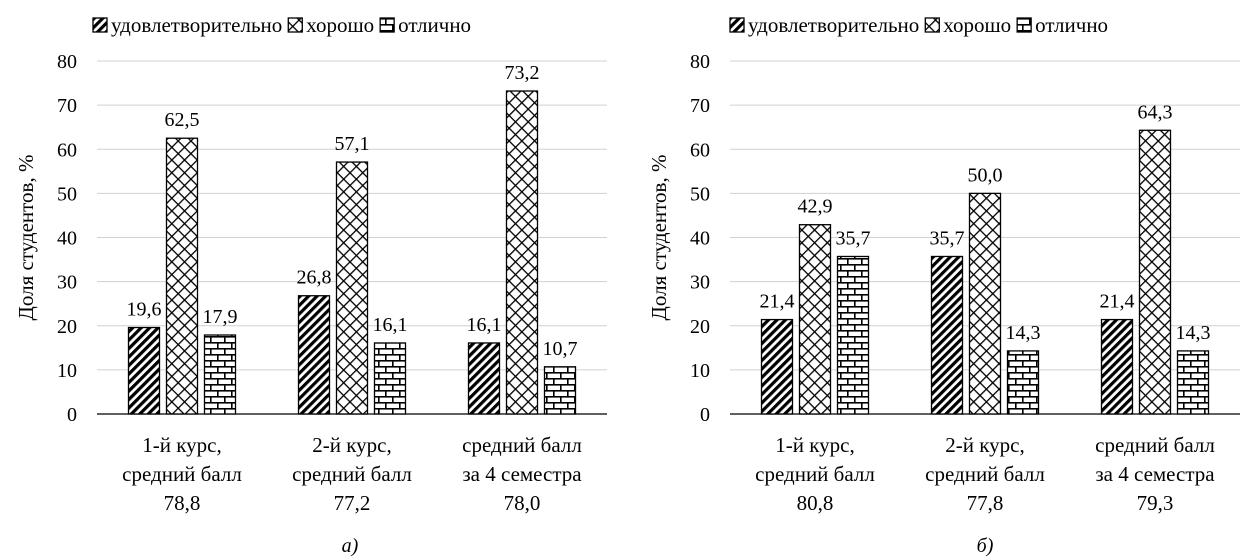  Describe the element at coordinates (985, 503) in the screenshot. I see `x-tick-label: 77,8` at that location.